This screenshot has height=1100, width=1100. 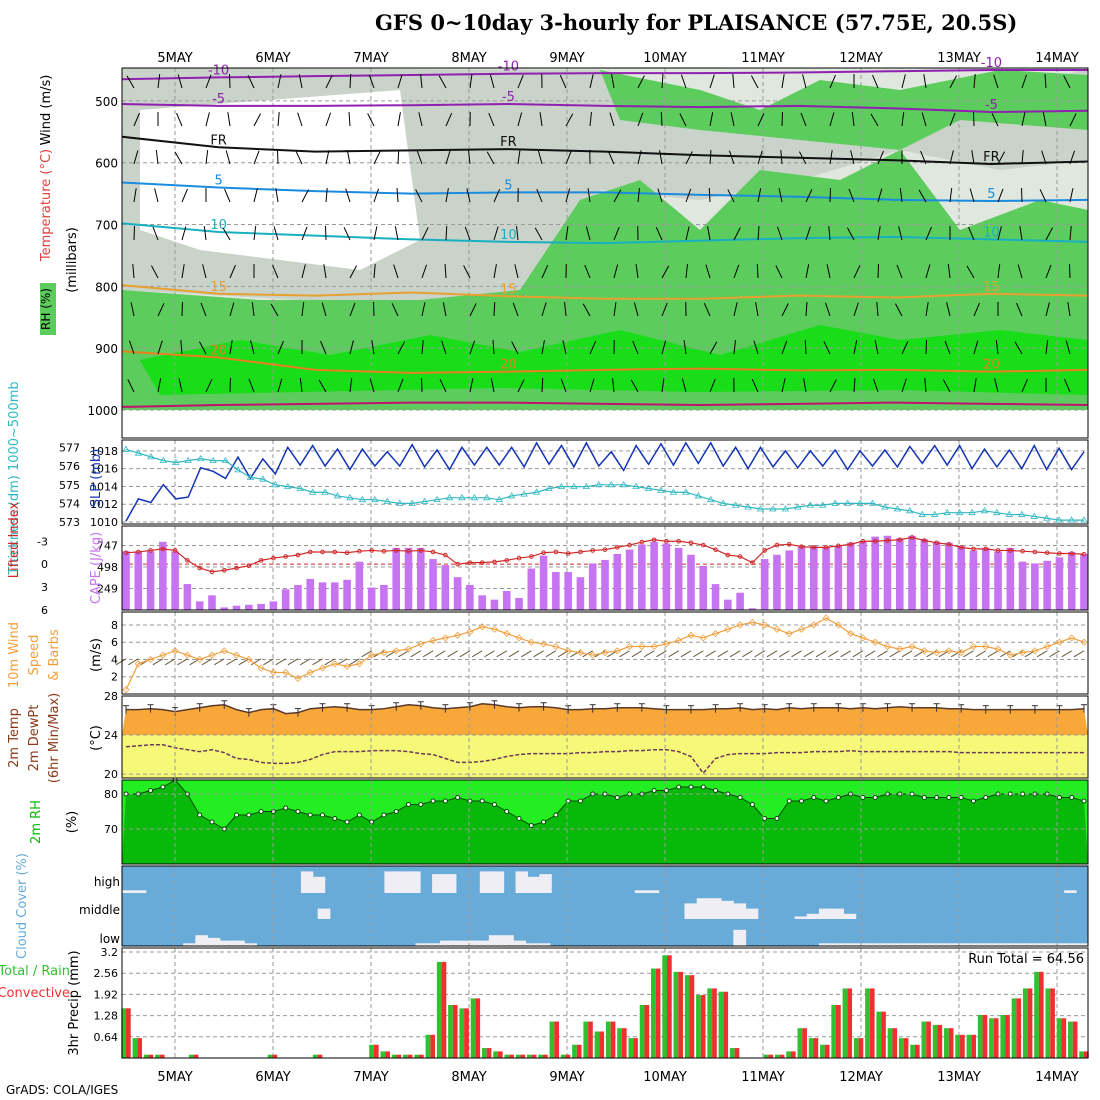 What do you see at coordinates (96, 738) in the screenshot?
I see `temp-panel-unit: (°C)` at bounding box center [96, 738].